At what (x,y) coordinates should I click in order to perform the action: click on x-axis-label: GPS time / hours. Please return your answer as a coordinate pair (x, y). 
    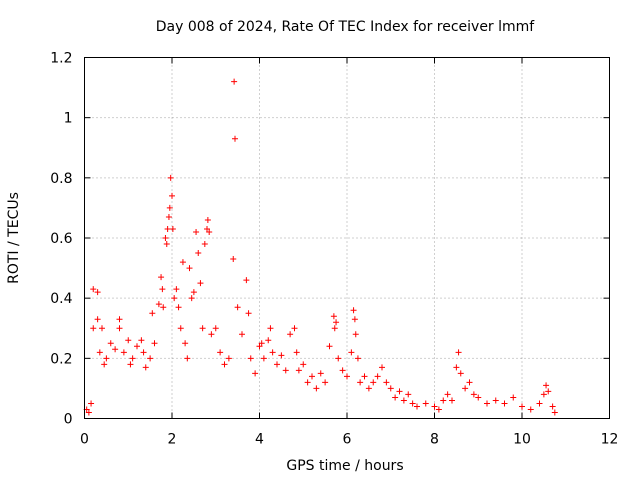
    Looking at the image, I should click on (344, 466).